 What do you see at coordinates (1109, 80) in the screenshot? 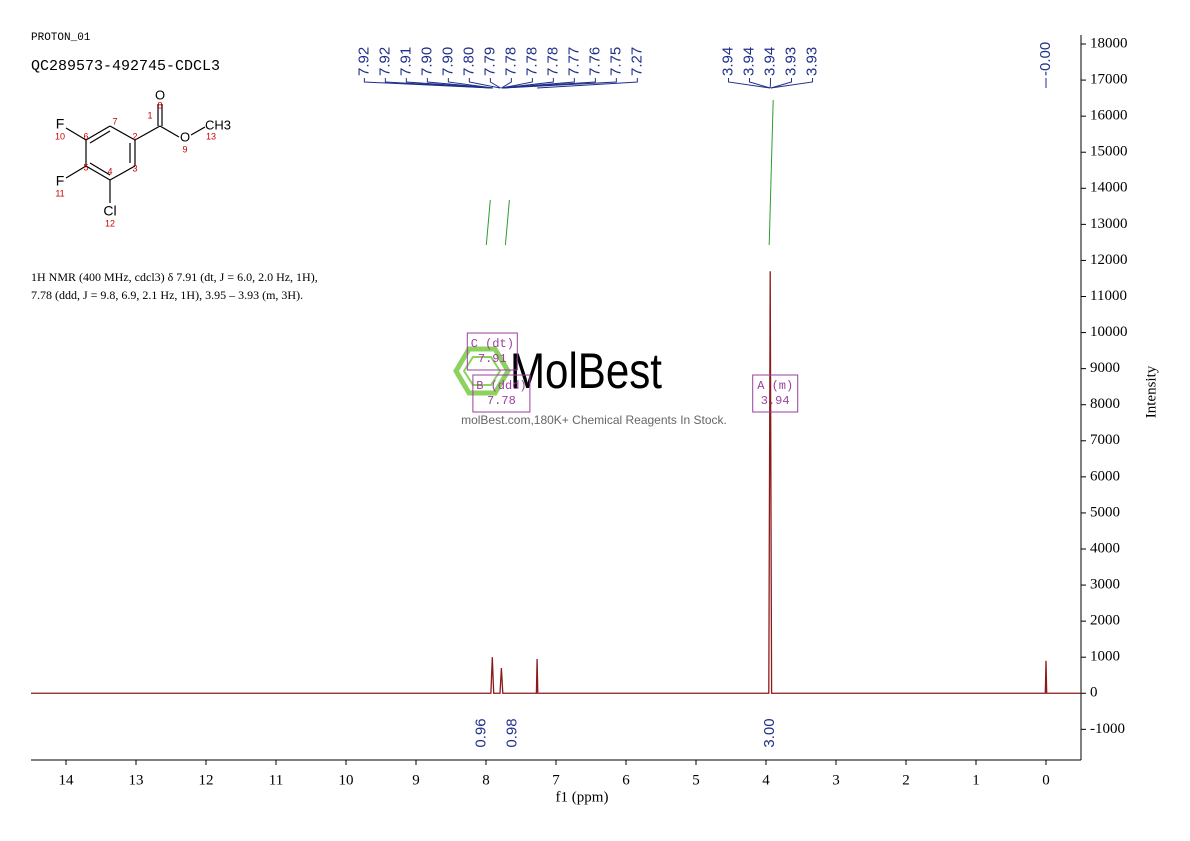
I see `y-tick-label: 17000` at bounding box center [1109, 80].